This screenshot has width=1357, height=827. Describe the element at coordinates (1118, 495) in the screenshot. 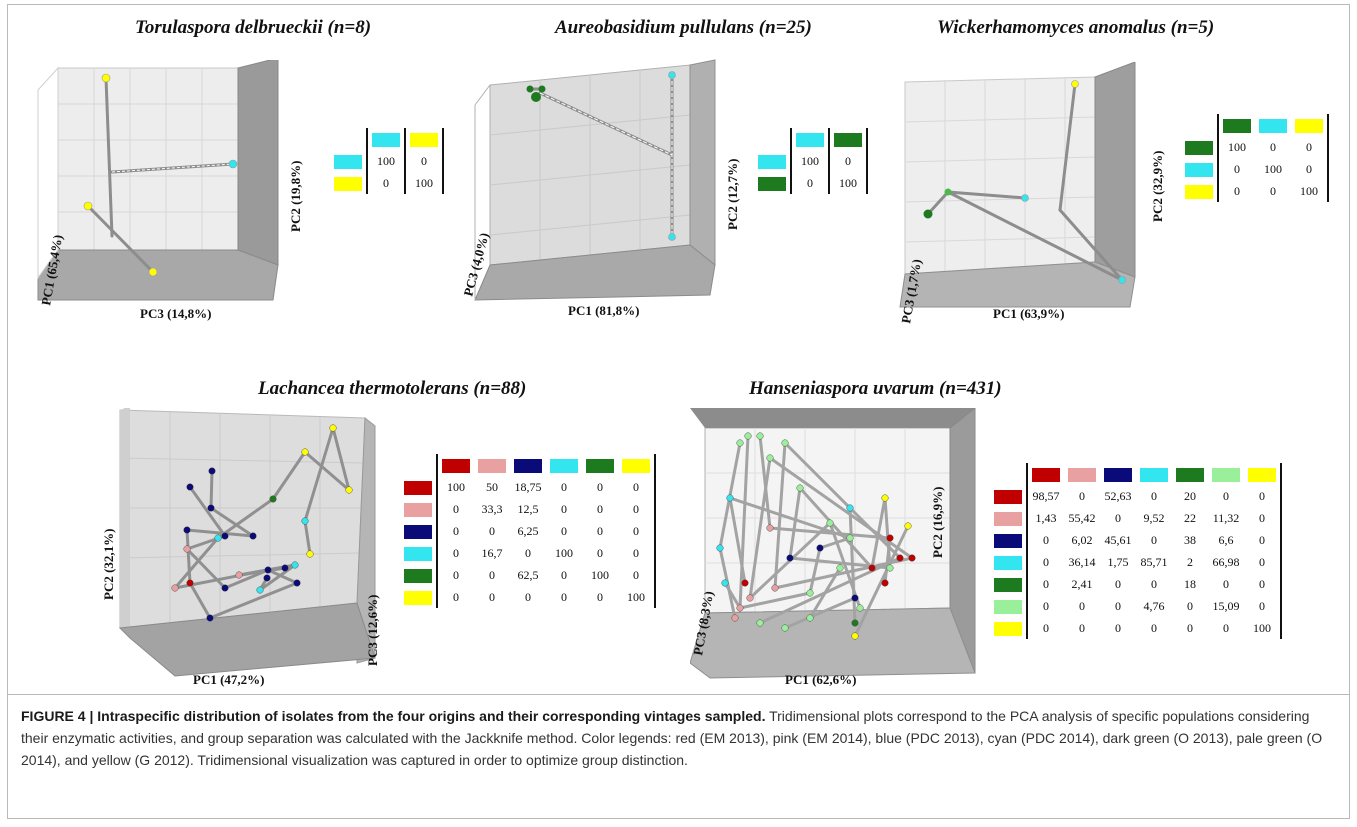

I see `table-cell: 52,63` at that location.